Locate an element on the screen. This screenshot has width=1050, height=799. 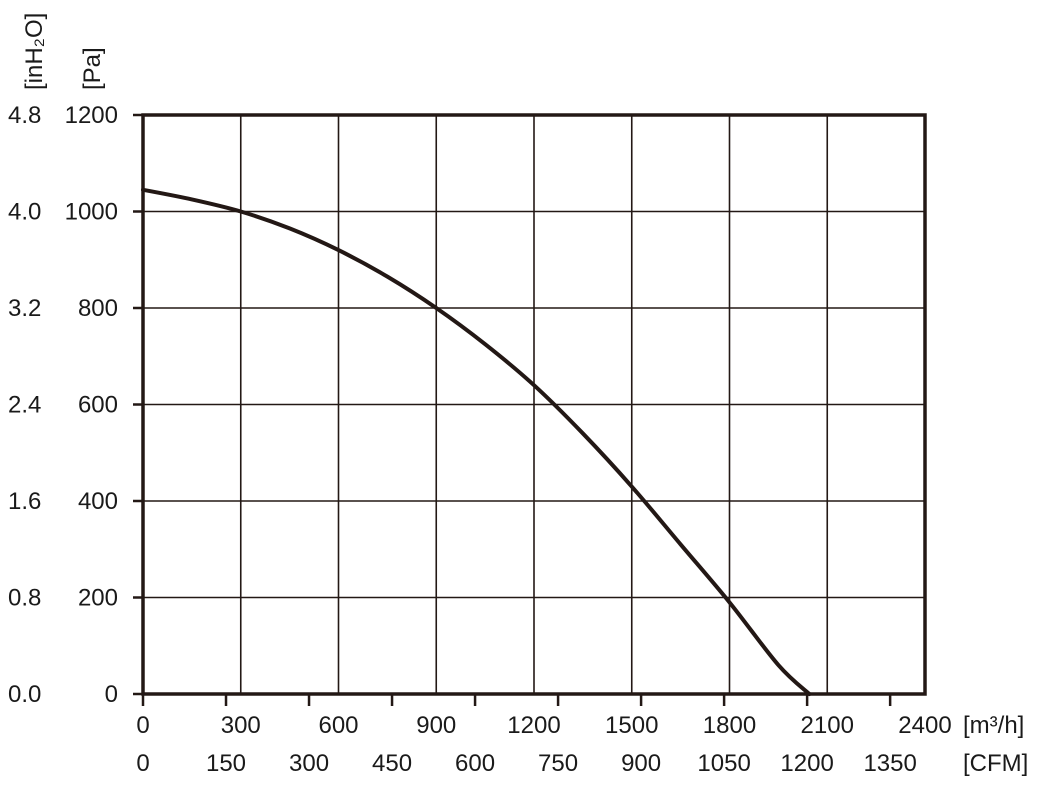
y-secondary-tick-label: 0.8 is located at coordinates (24, 598).